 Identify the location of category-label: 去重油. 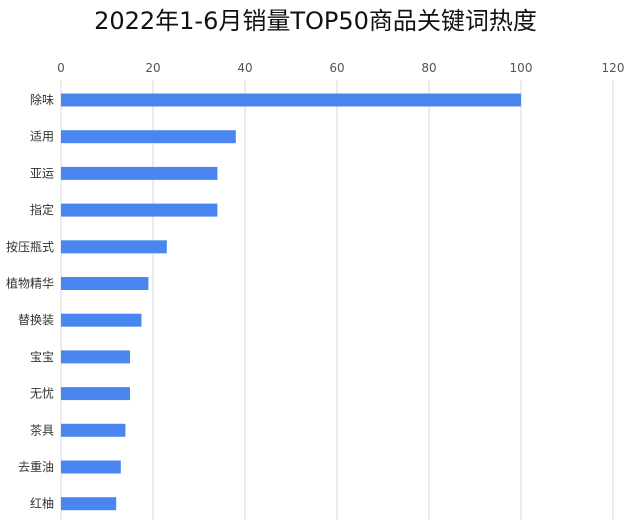
(36, 467).